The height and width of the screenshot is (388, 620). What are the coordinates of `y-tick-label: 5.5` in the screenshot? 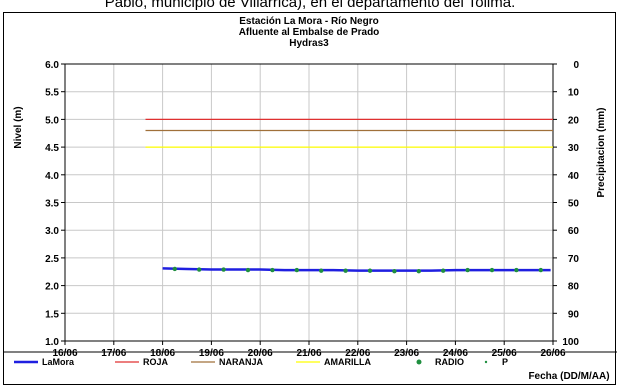 It's located at (52, 93).